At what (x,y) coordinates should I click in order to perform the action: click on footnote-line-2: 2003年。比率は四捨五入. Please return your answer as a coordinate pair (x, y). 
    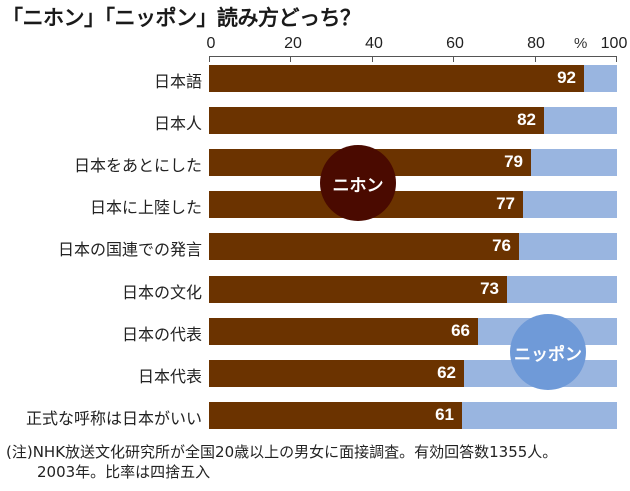
    Looking at the image, I should click on (124, 472).